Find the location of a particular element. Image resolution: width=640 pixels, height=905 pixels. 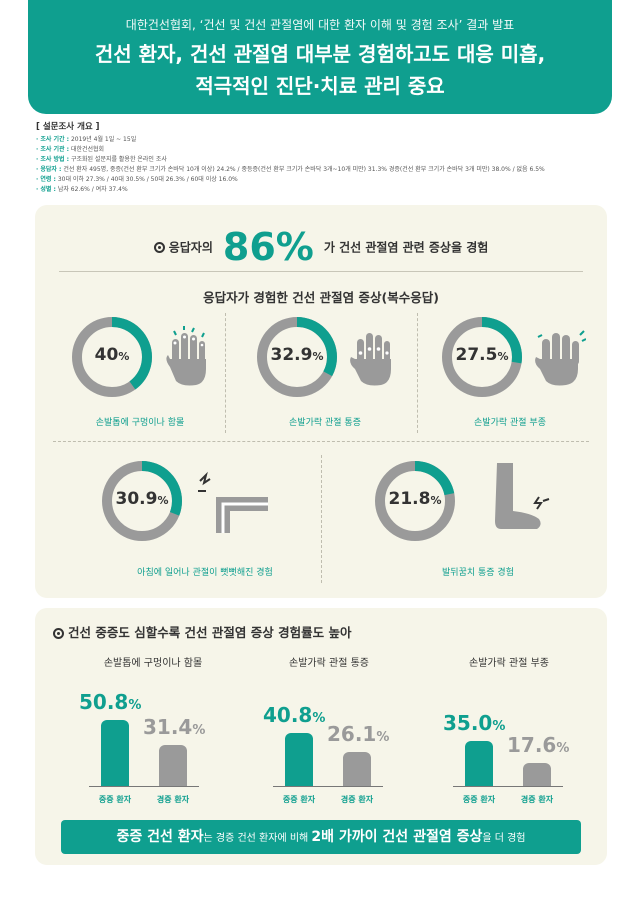

survey-row: · 조사 방법 : 구조화된 설문지를 활용한 온라인 조사 is located at coordinates (321, 160).